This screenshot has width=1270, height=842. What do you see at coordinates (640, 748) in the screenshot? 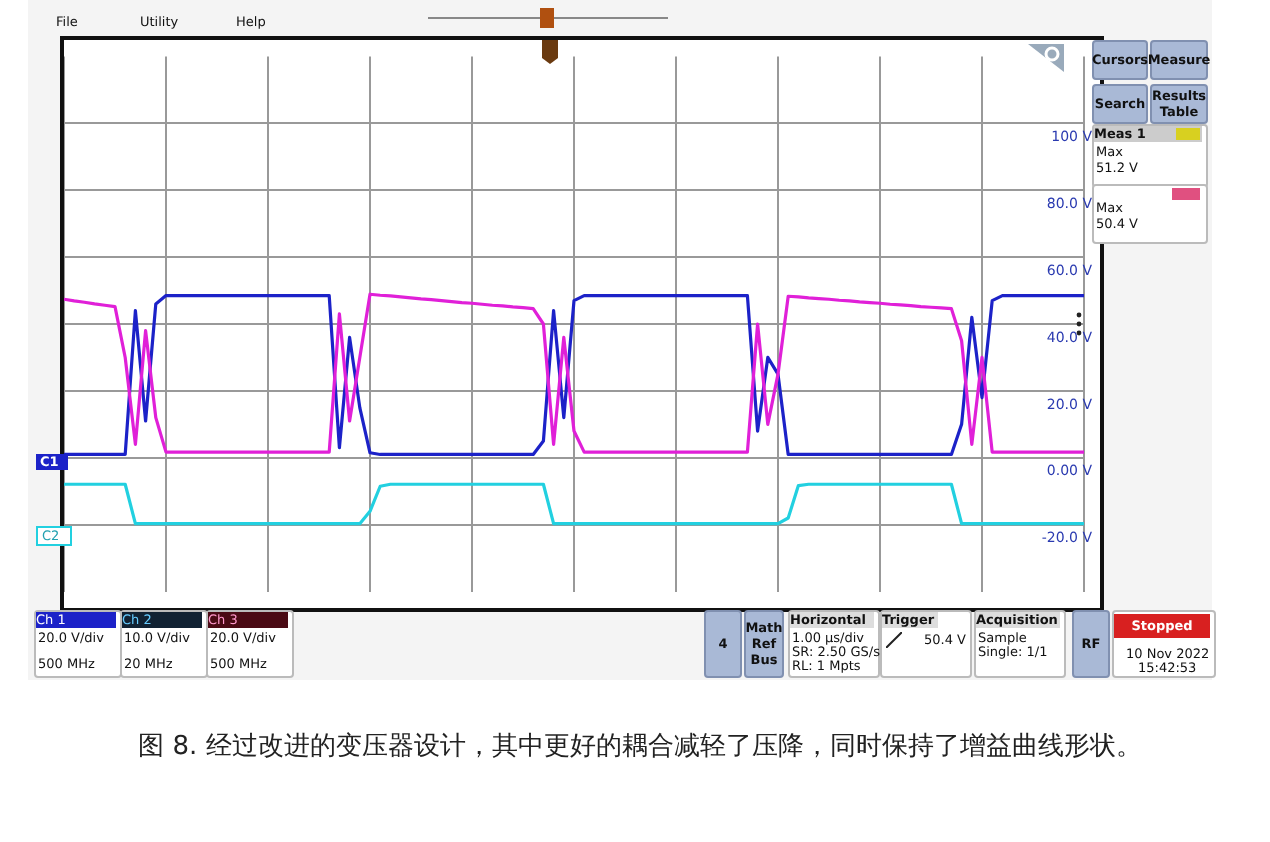
I see `text: 图 8. 经过改进的变压器设计，其中更好的耦合减轻了压降，同时保持了增益曲线形状。` at bounding box center [640, 748].